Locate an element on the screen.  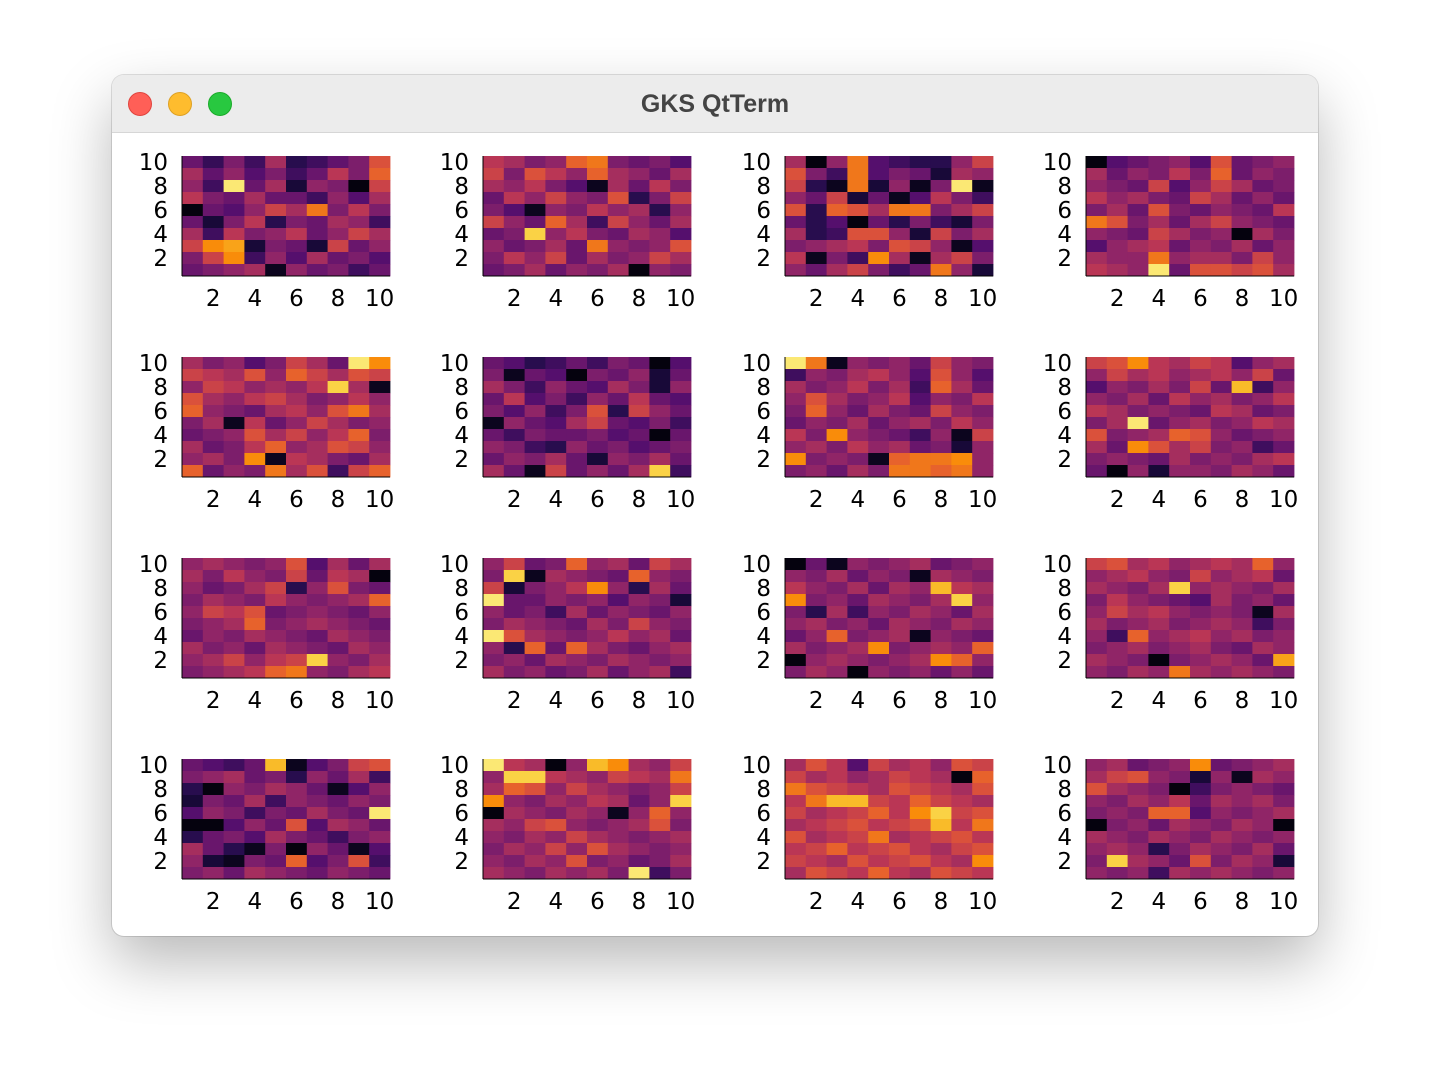
zoom-button is located at coordinates (220, 104).